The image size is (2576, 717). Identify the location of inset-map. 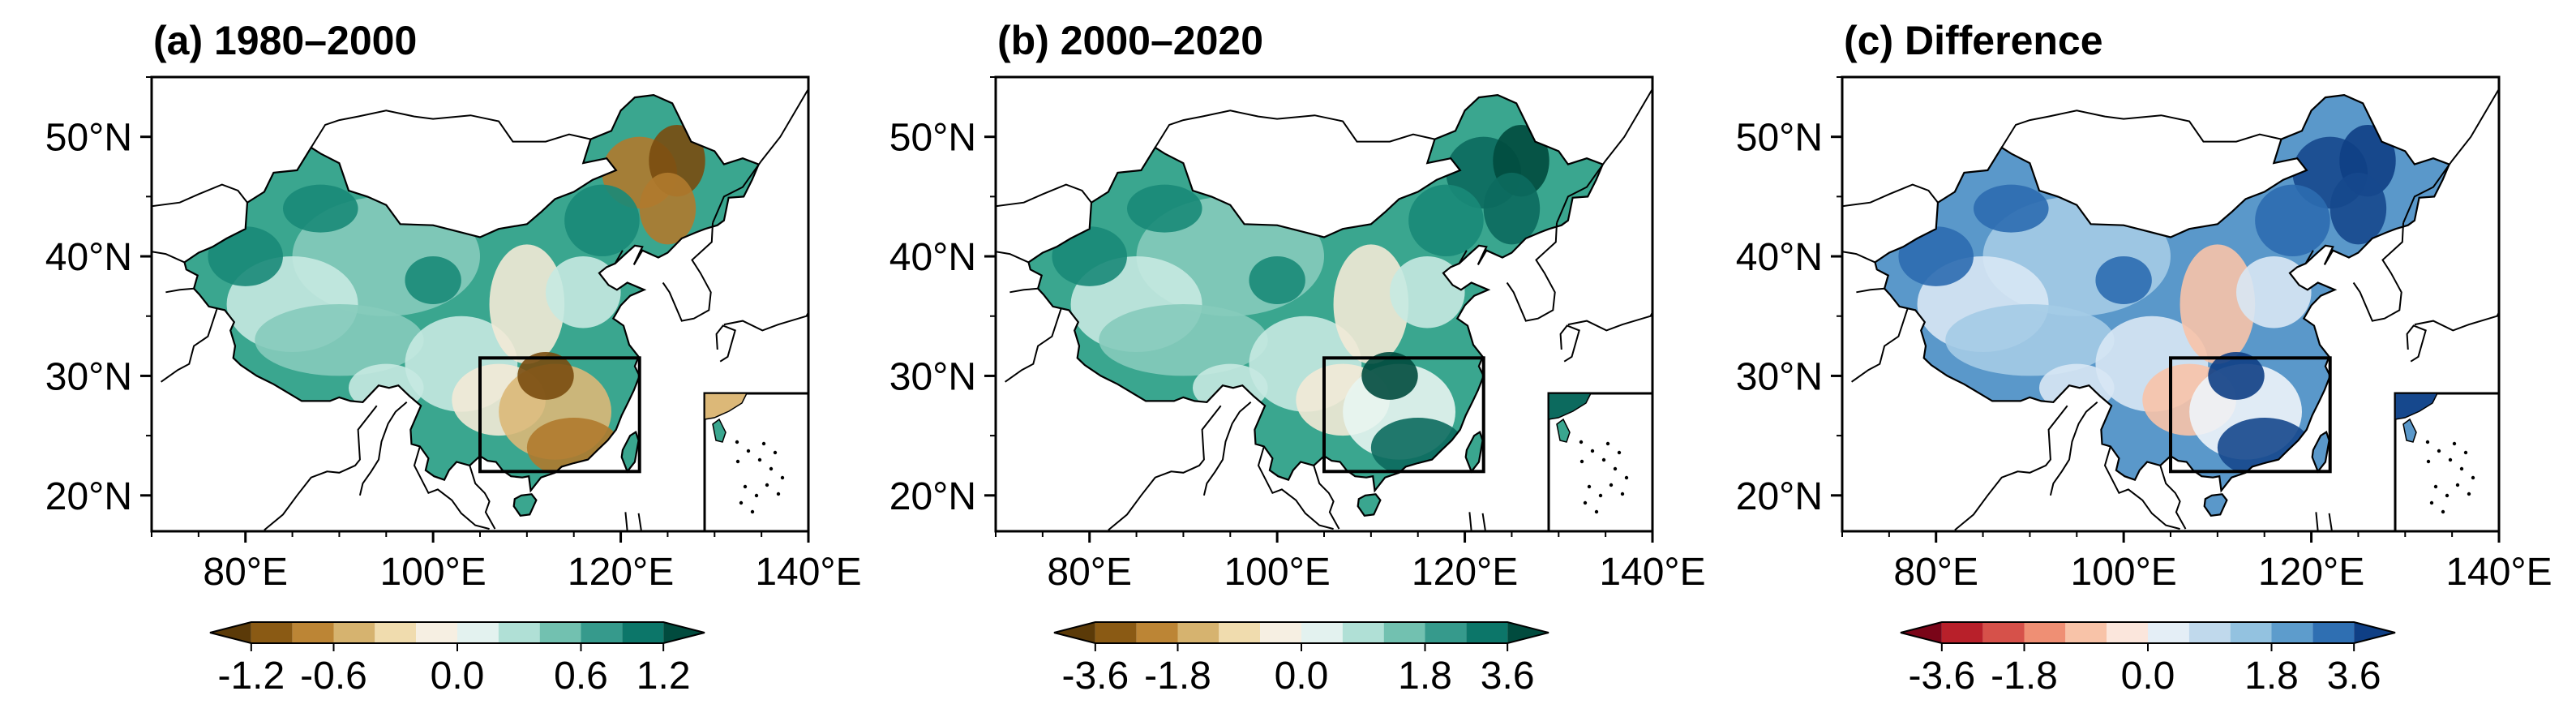
(2447, 463).